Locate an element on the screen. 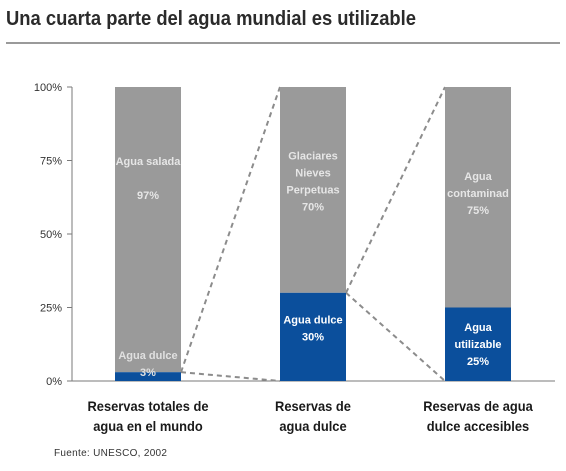 This screenshot has width=566, height=471. category-label-line: dulce accesibles is located at coordinates (478, 426).